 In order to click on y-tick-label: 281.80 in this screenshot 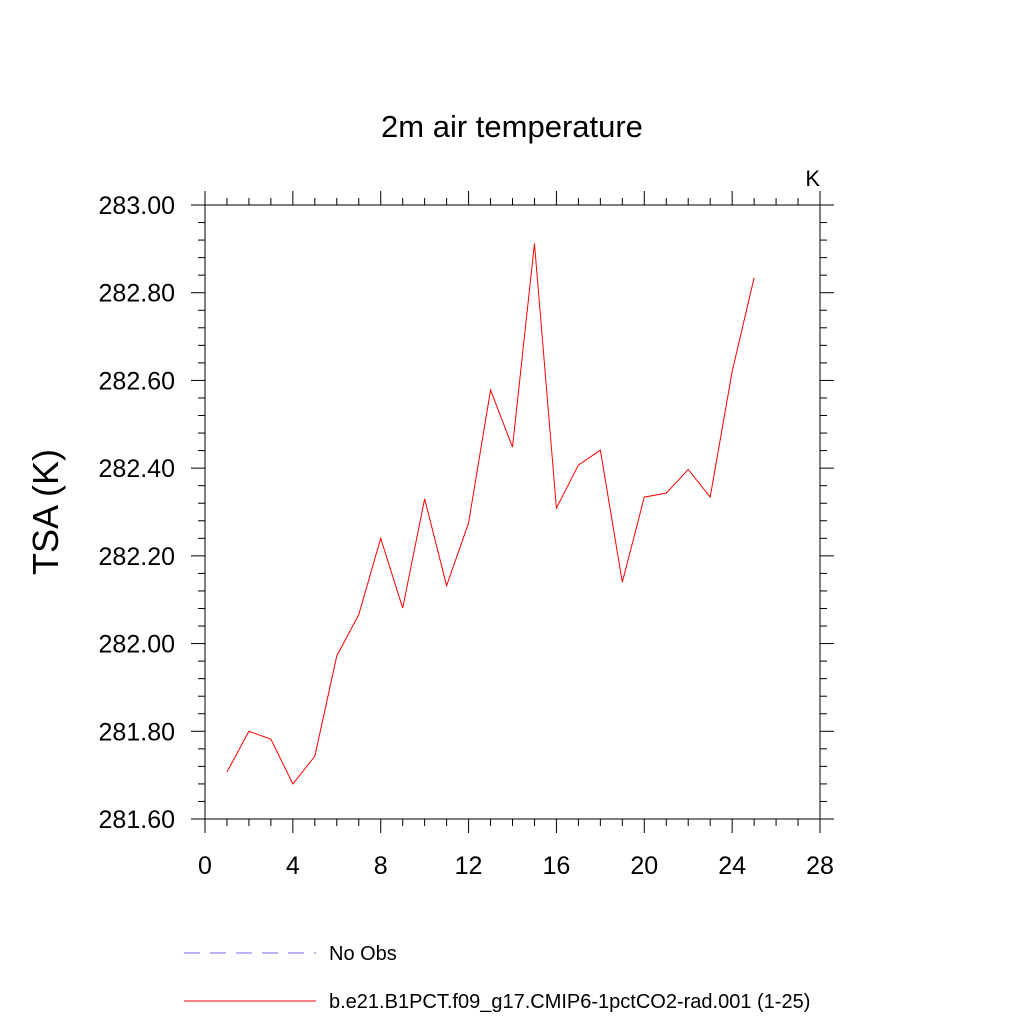, I will do `click(137, 732)`.